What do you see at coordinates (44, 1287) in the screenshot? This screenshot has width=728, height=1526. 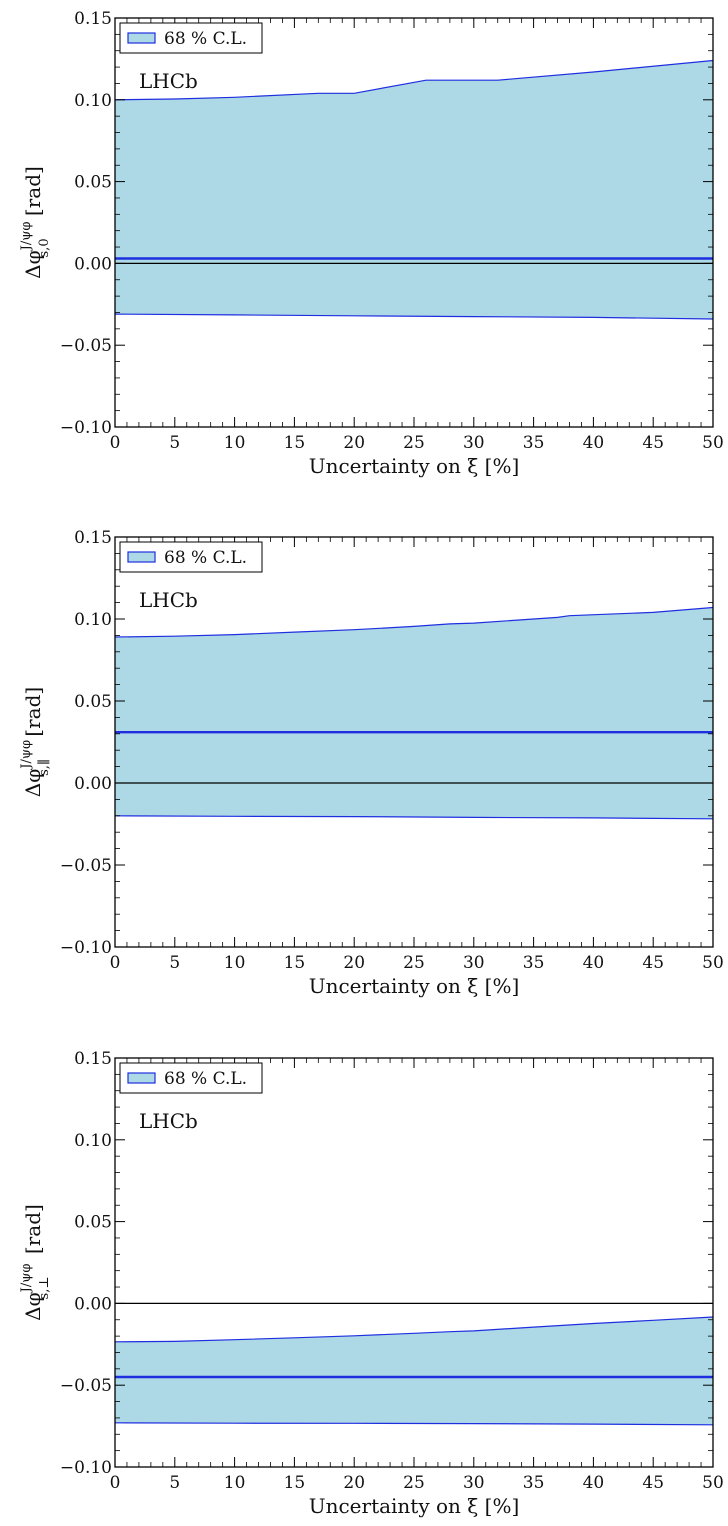 I see `y-label-subscript: s,⊥` at bounding box center [44, 1287].